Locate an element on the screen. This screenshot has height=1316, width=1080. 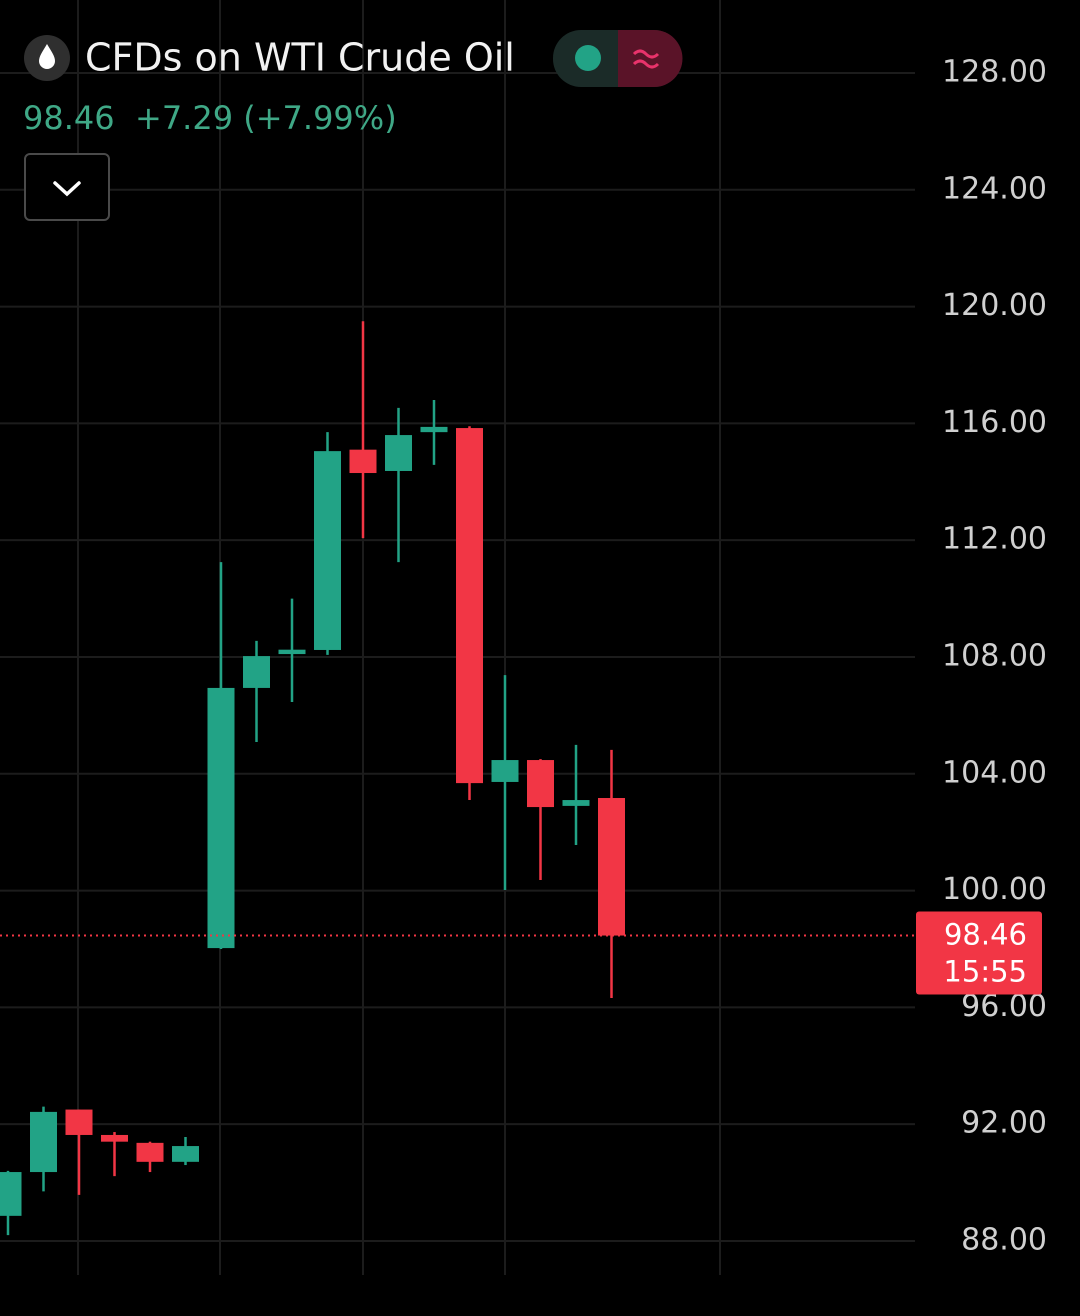
y-tick-label: 92.00 is located at coordinates (1004, 1123).